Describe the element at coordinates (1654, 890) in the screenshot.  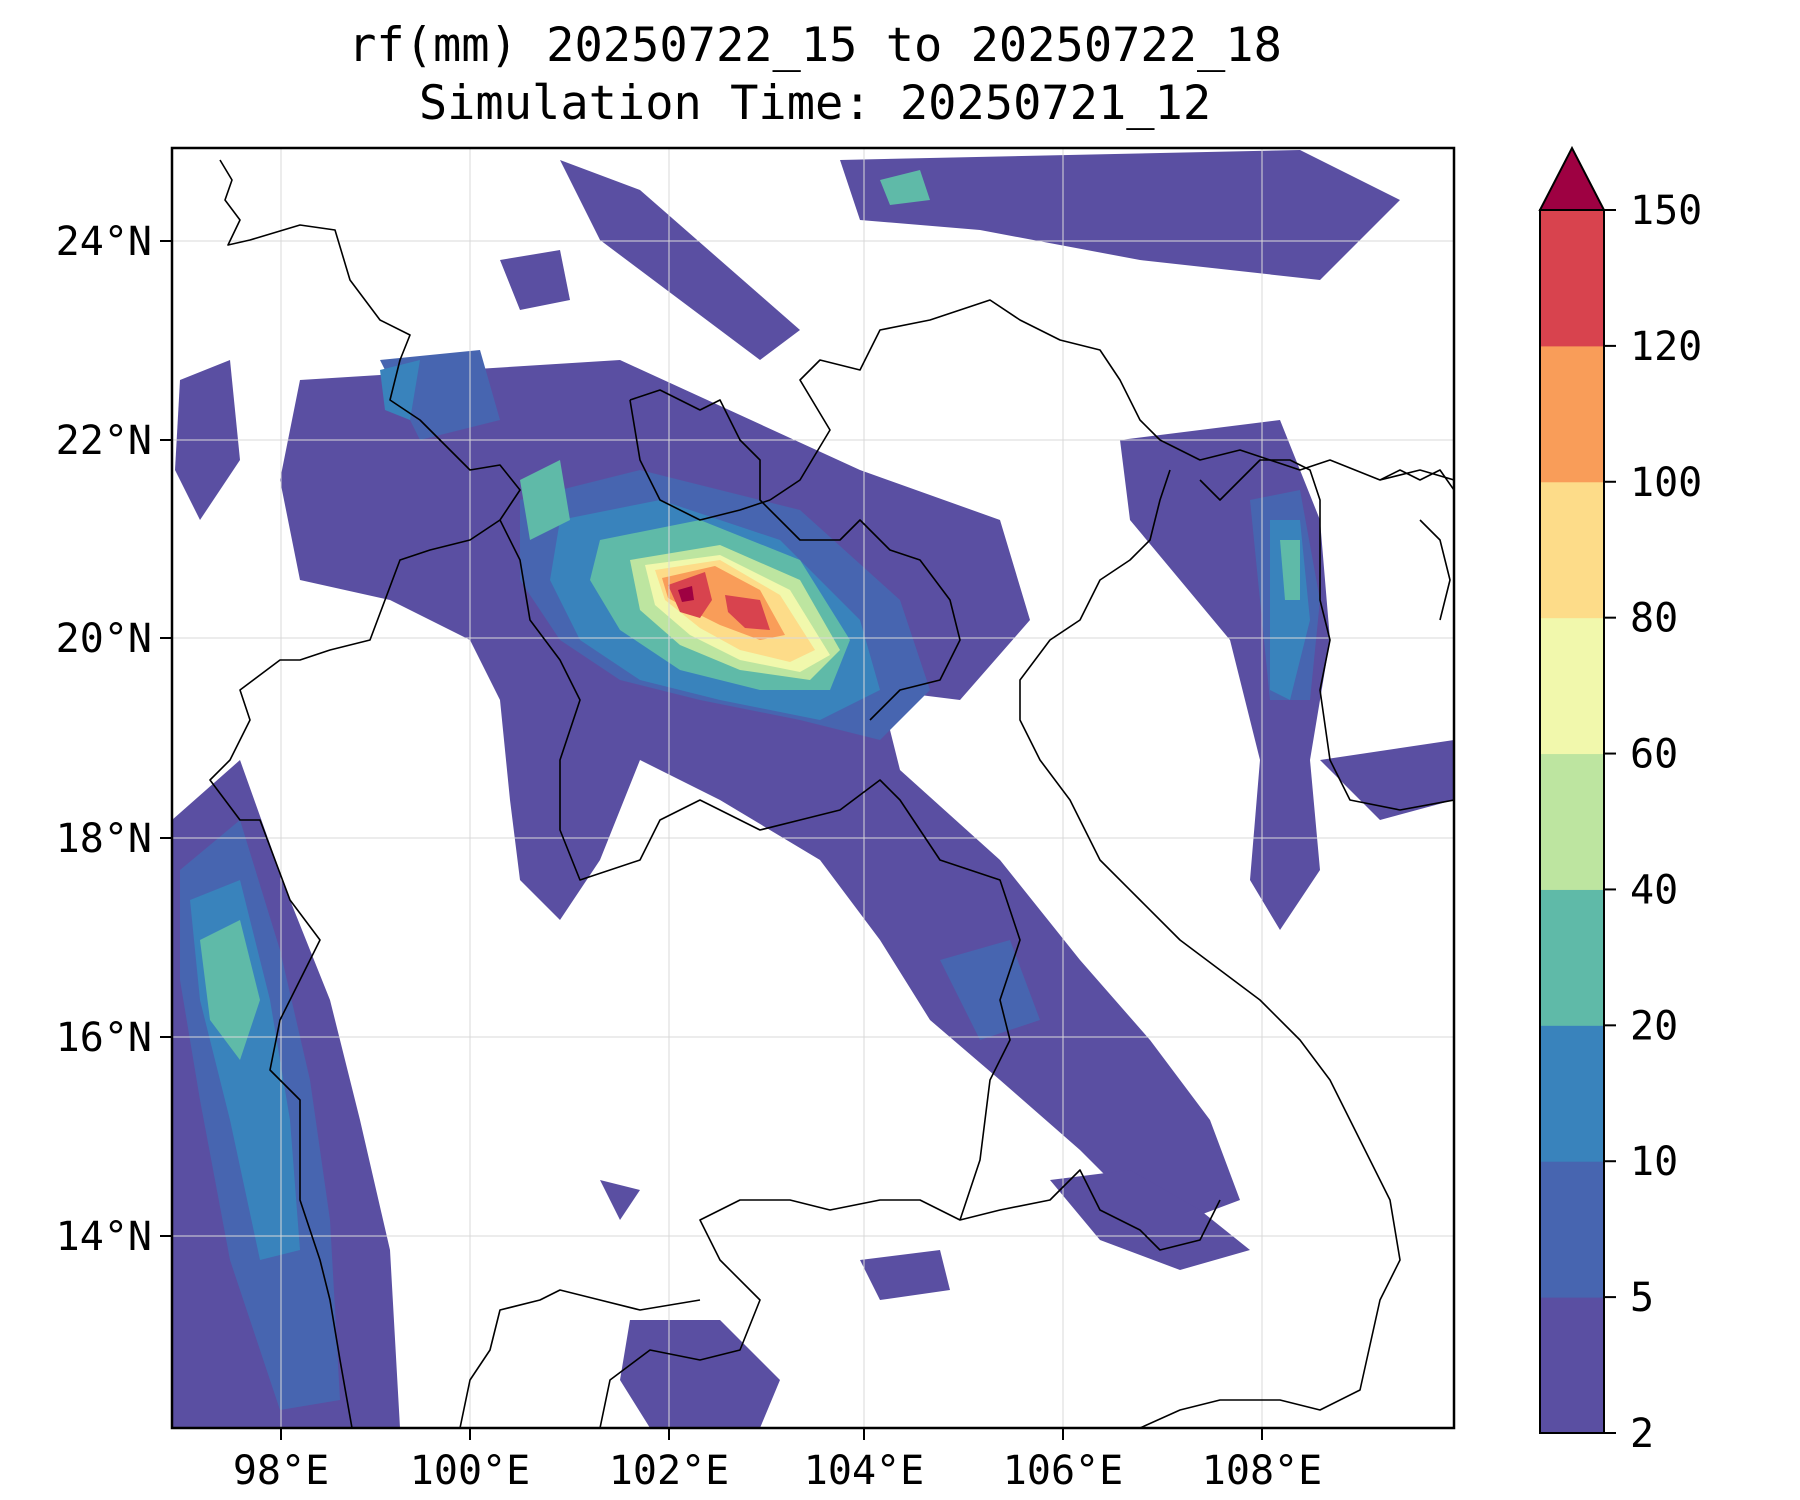
I see `colorbar-tick-label: 40` at that location.